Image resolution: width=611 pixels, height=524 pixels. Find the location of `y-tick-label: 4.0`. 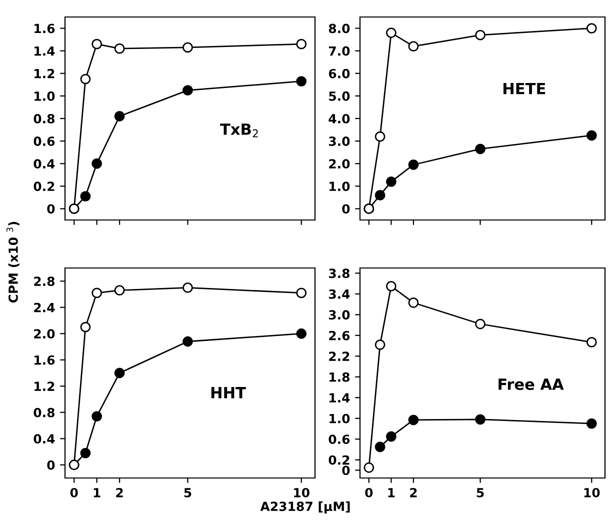

y-tick-label: 4.0 is located at coordinates (339, 119).